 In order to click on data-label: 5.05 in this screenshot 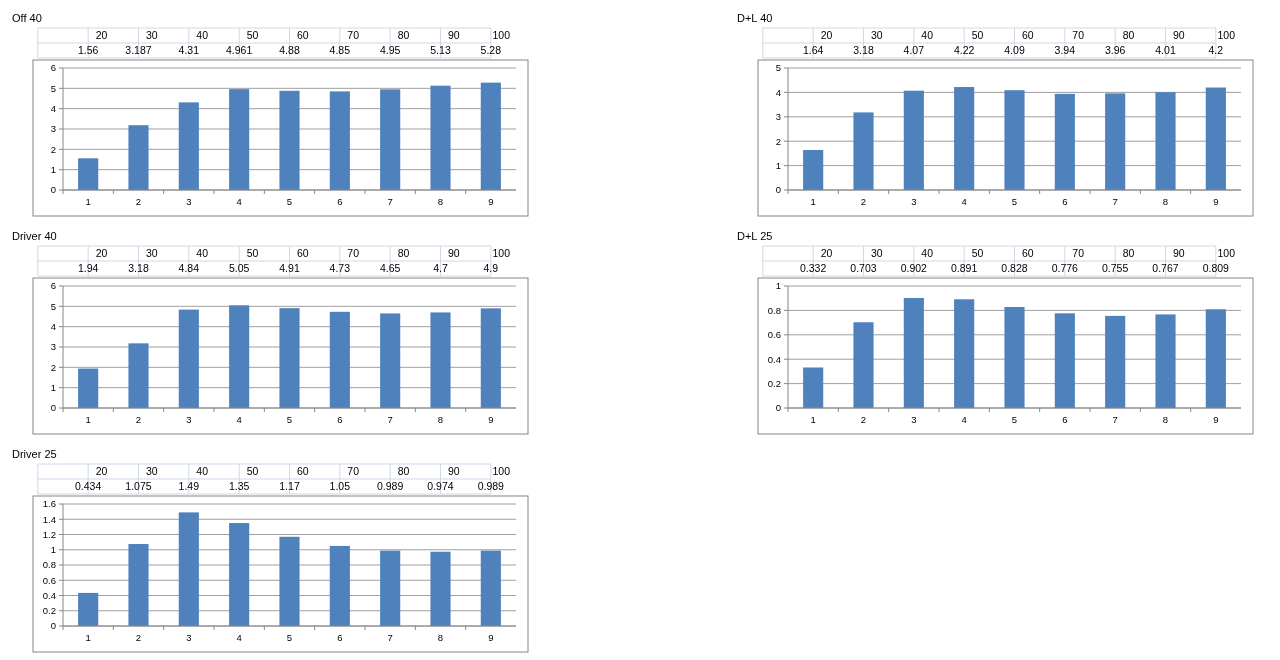, I will do `click(239, 268)`.